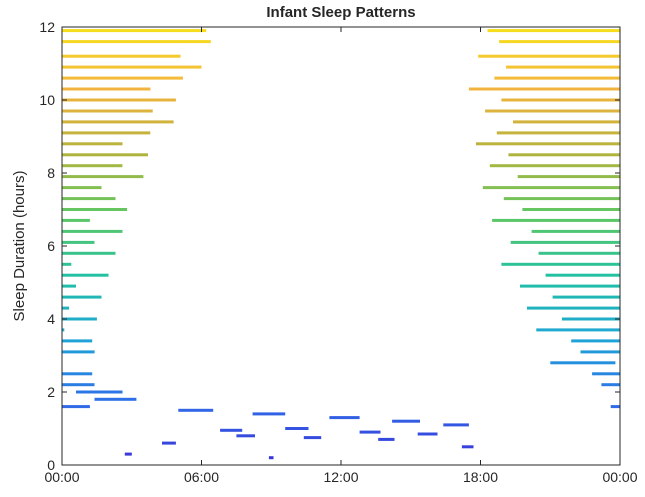 The height and width of the screenshot is (497, 645). Describe the element at coordinates (51, 465) in the screenshot. I see `y-tick-label: 0` at that location.